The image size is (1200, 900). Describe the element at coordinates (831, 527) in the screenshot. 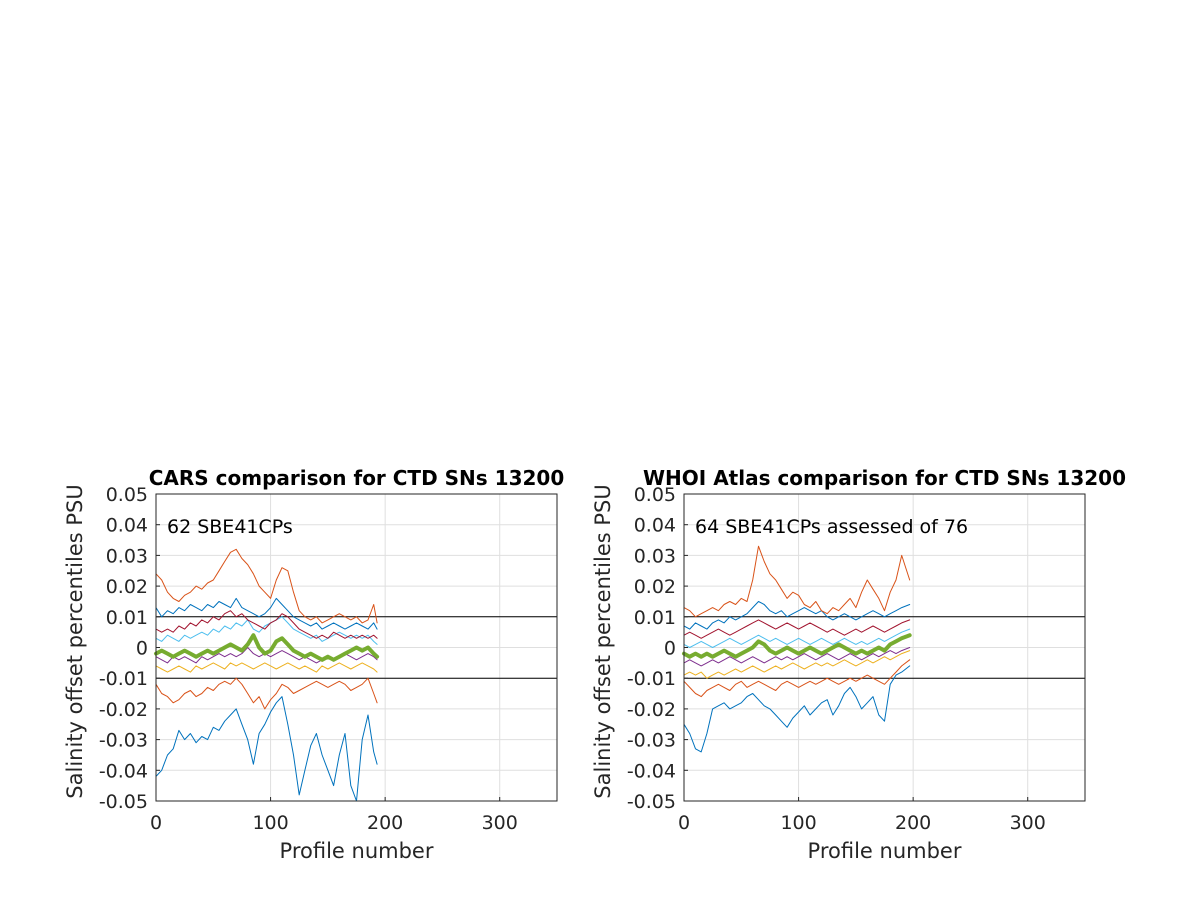

I see `float-count-annotation: 64 SBE41CPs assessed of 76` at that location.